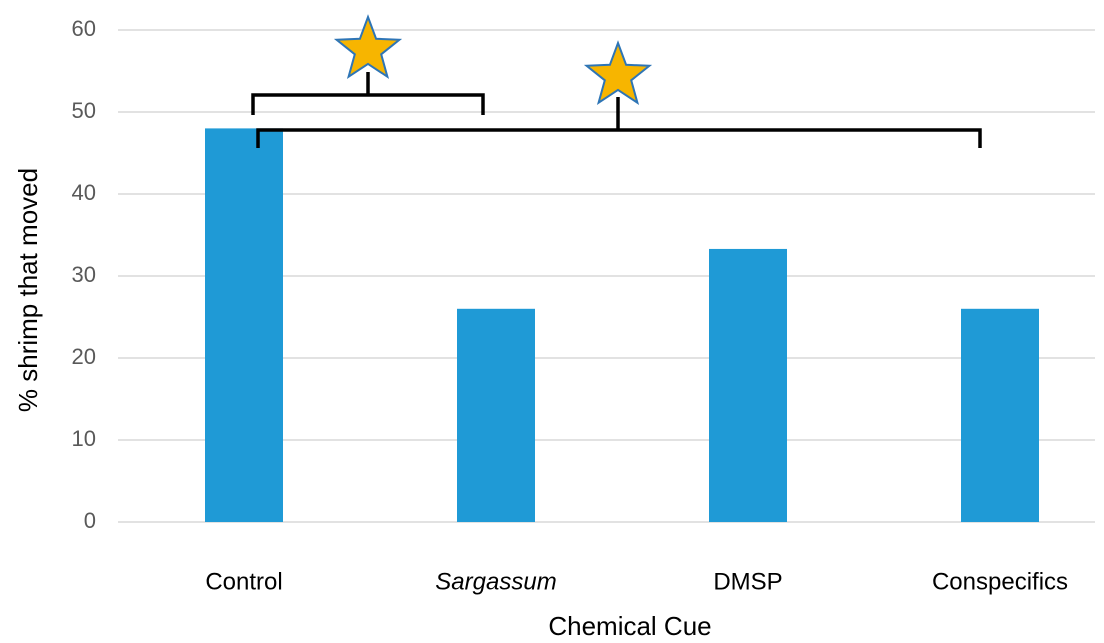 This screenshot has width=1104, height=643. Describe the element at coordinates (84, 28) in the screenshot. I see `y-tick-label: 60` at that location.